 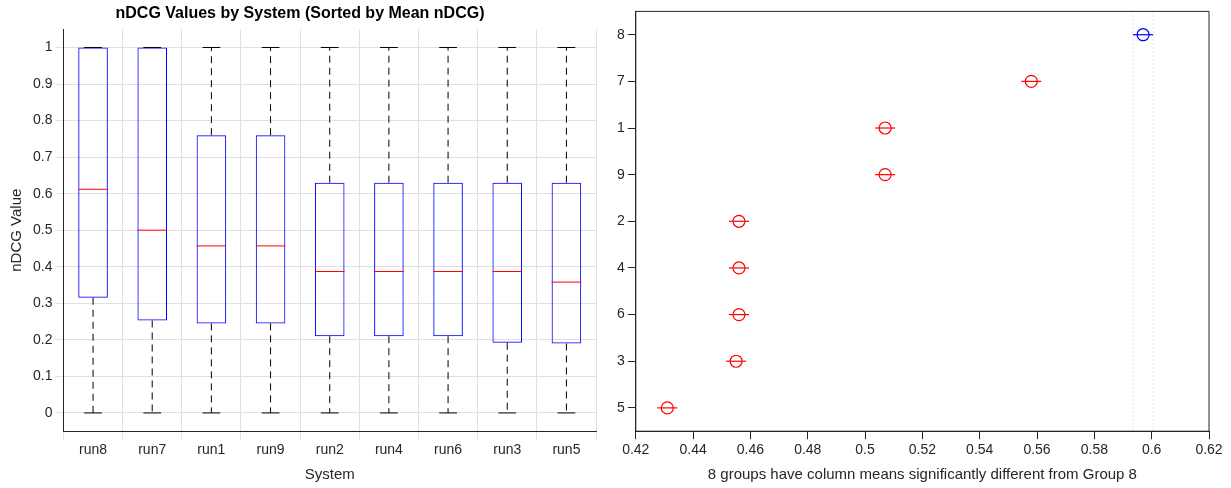 What do you see at coordinates (922, 449) in the screenshot?
I see `x-tick-label: 0.52` at bounding box center [922, 449].